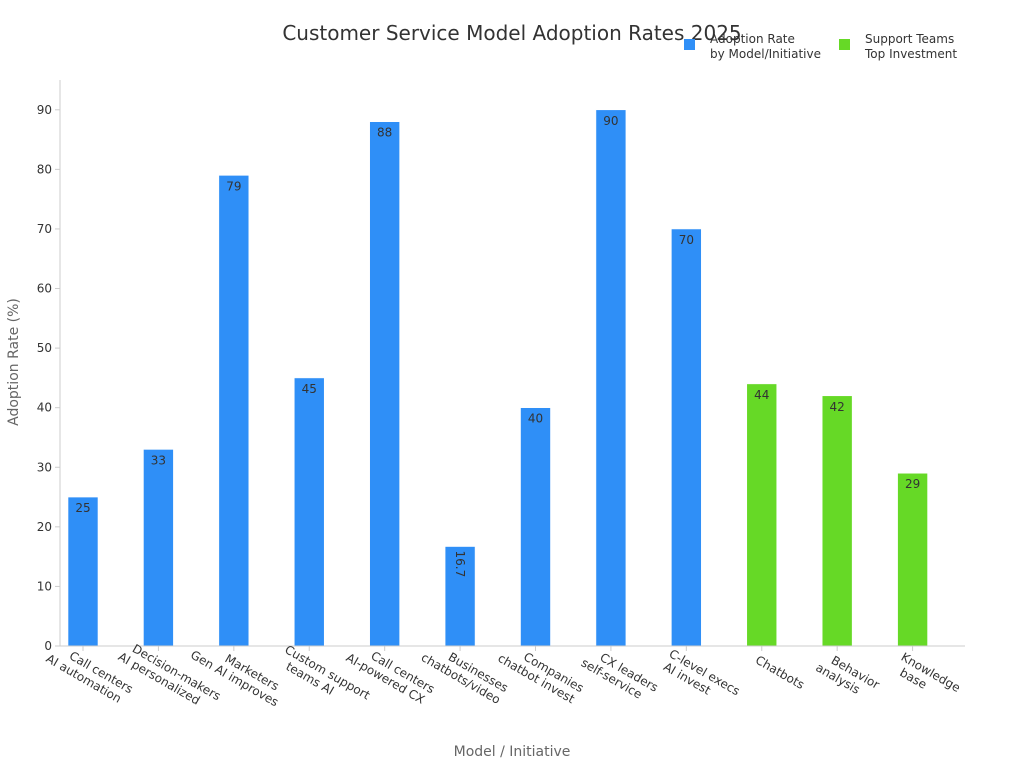  What do you see at coordinates (384, 133) in the screenshot?
I see `data-label: 88` at bounding box center [384, 133].